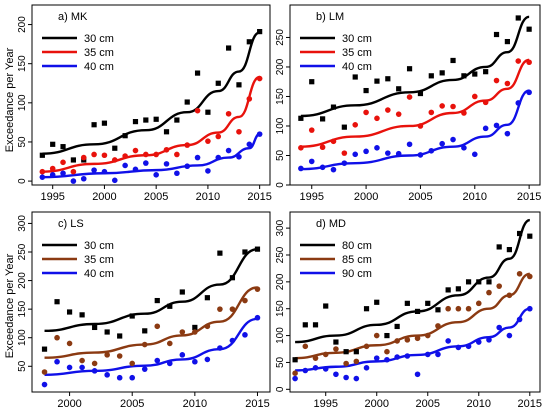 The width and height of the screenshot is (550, 419). Describe the element at coordinates (357, 53) in the screenshot. I see `legend-label: 35 cm` at that location.